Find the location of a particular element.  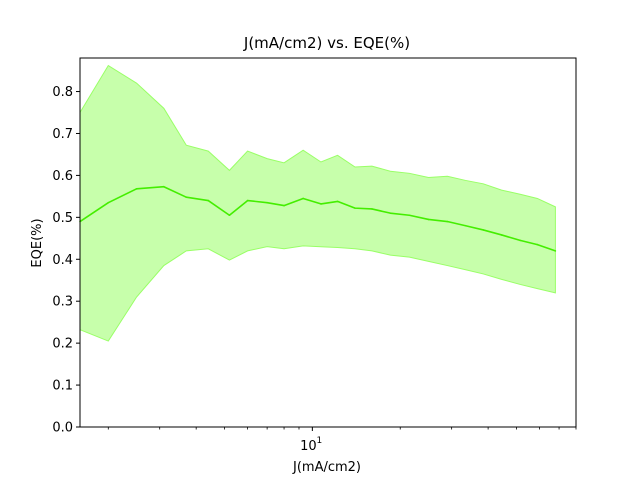

y-tick-label: 0.6 is located at coordinates (62, 176).